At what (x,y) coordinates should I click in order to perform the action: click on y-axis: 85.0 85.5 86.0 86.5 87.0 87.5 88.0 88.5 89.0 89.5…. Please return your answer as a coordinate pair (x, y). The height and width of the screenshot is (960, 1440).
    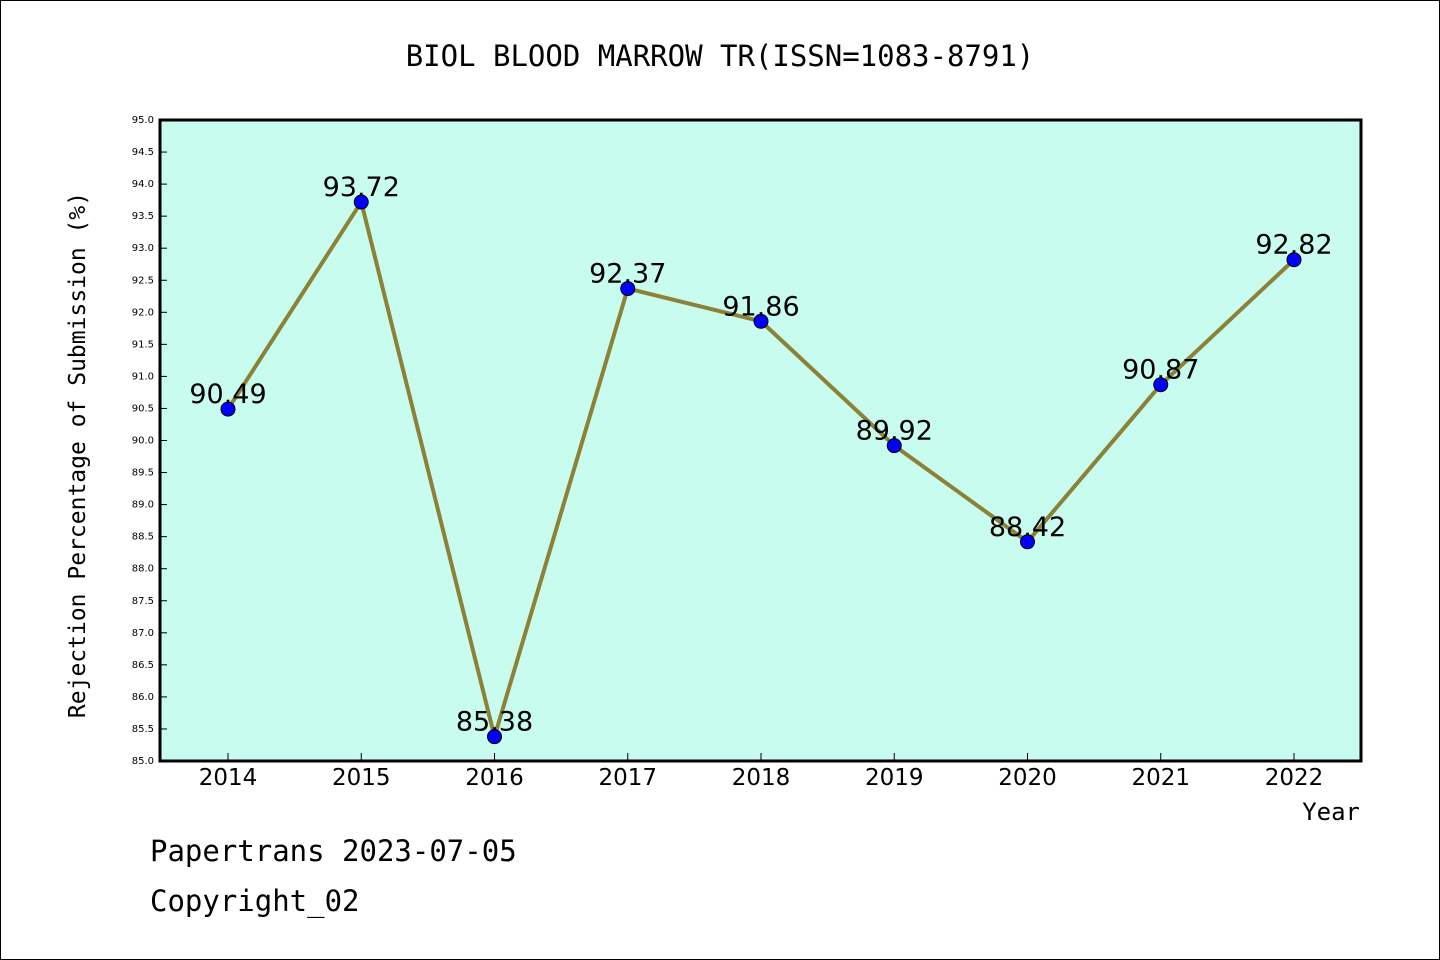
    Looking at the image, I should click on (149, 441).